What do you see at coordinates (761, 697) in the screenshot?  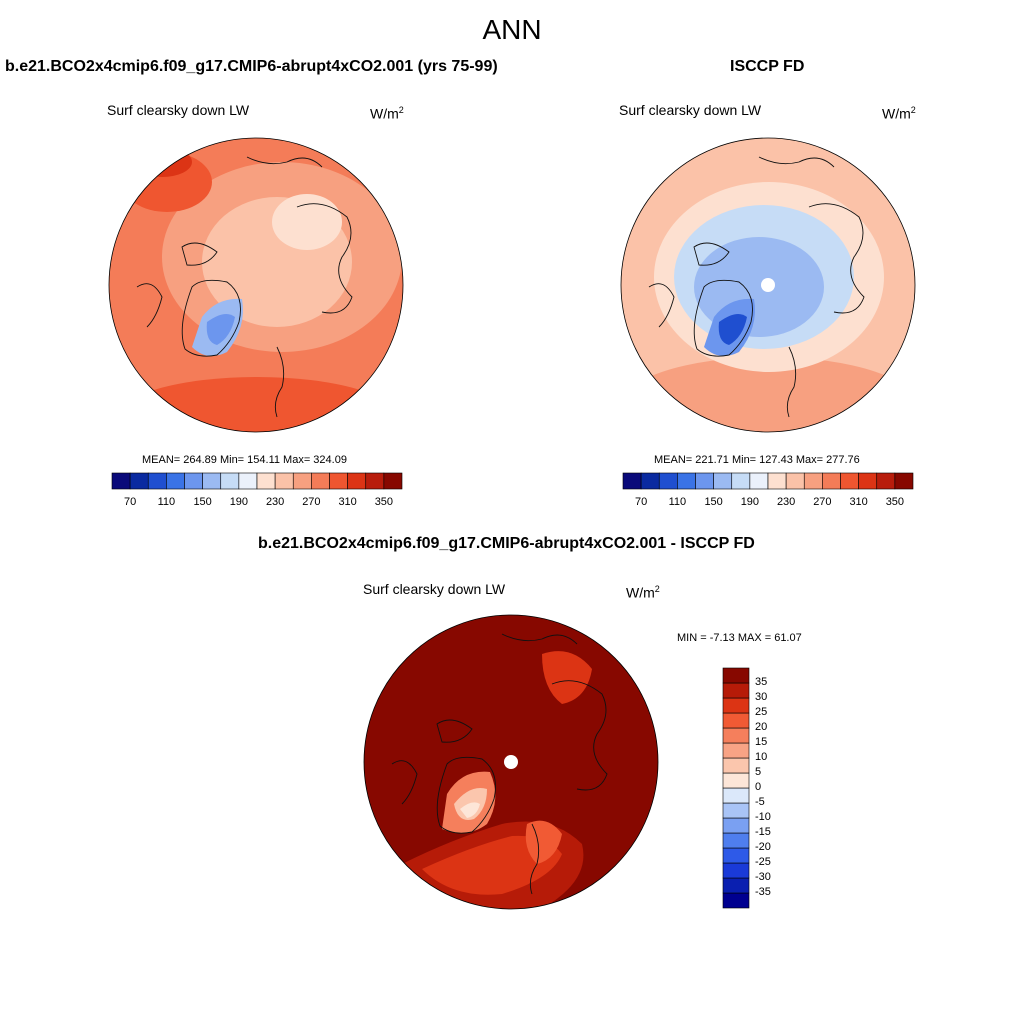 I see `diff-colorbar-tick-label: 30` at bounding box center [761, 697].